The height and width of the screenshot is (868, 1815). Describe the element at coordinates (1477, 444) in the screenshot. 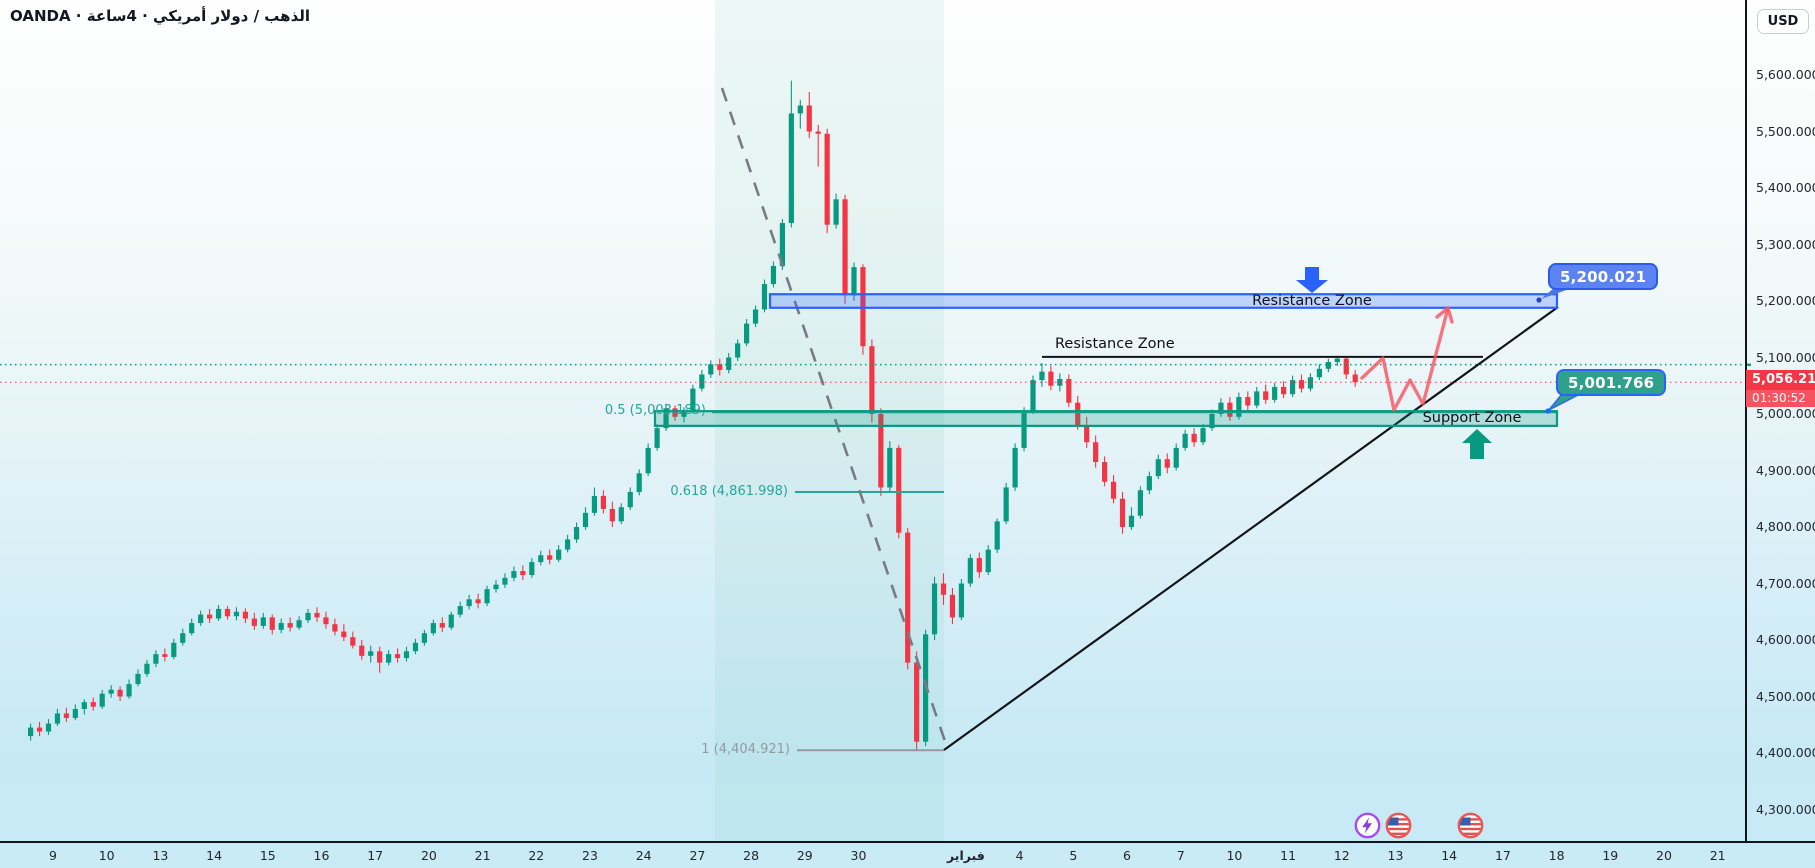

I see `green-up-arrow` at that location.